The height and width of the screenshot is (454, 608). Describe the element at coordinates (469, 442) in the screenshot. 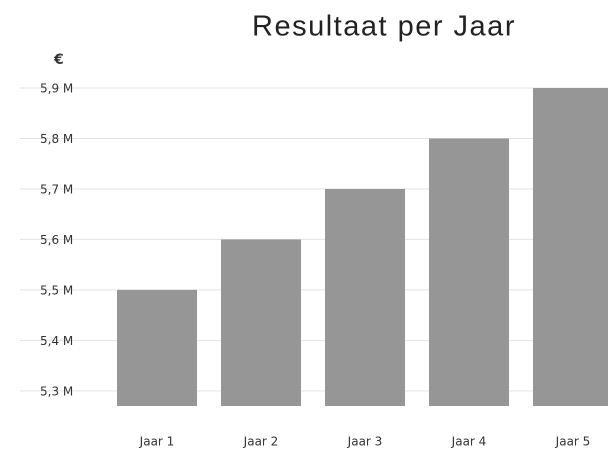

I see `x-tick-label: Jaar 4` at that location.